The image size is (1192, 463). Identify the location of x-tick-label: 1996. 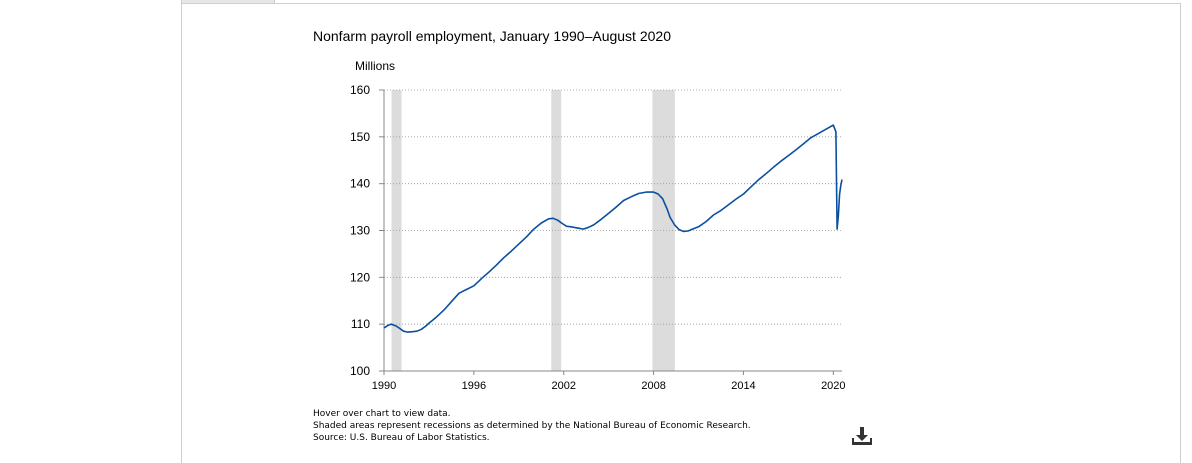
(474, 386).